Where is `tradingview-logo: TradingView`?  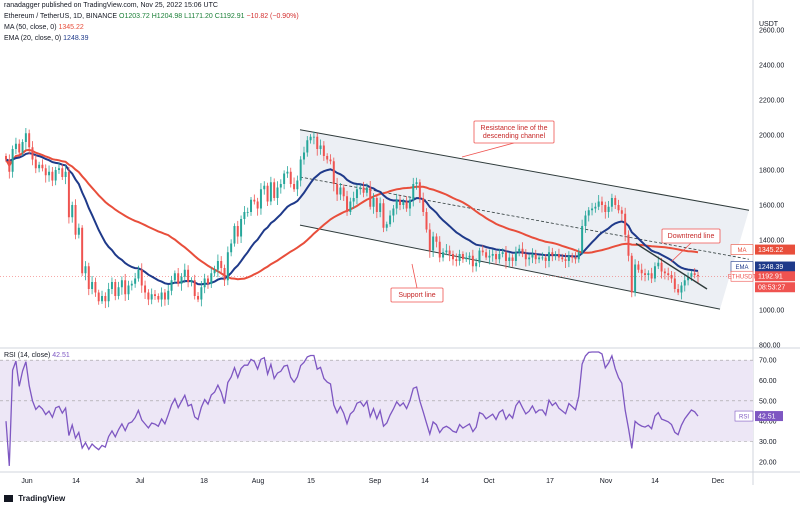 tradingview-logo: TradingView is located at coordinates (34, 498).